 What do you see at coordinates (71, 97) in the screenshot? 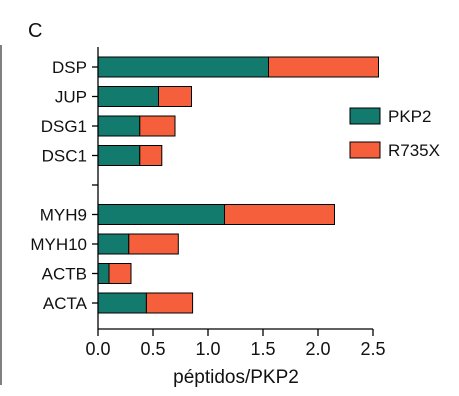
I see `y-tick-label: JUP` at bounding box center [71, 97].